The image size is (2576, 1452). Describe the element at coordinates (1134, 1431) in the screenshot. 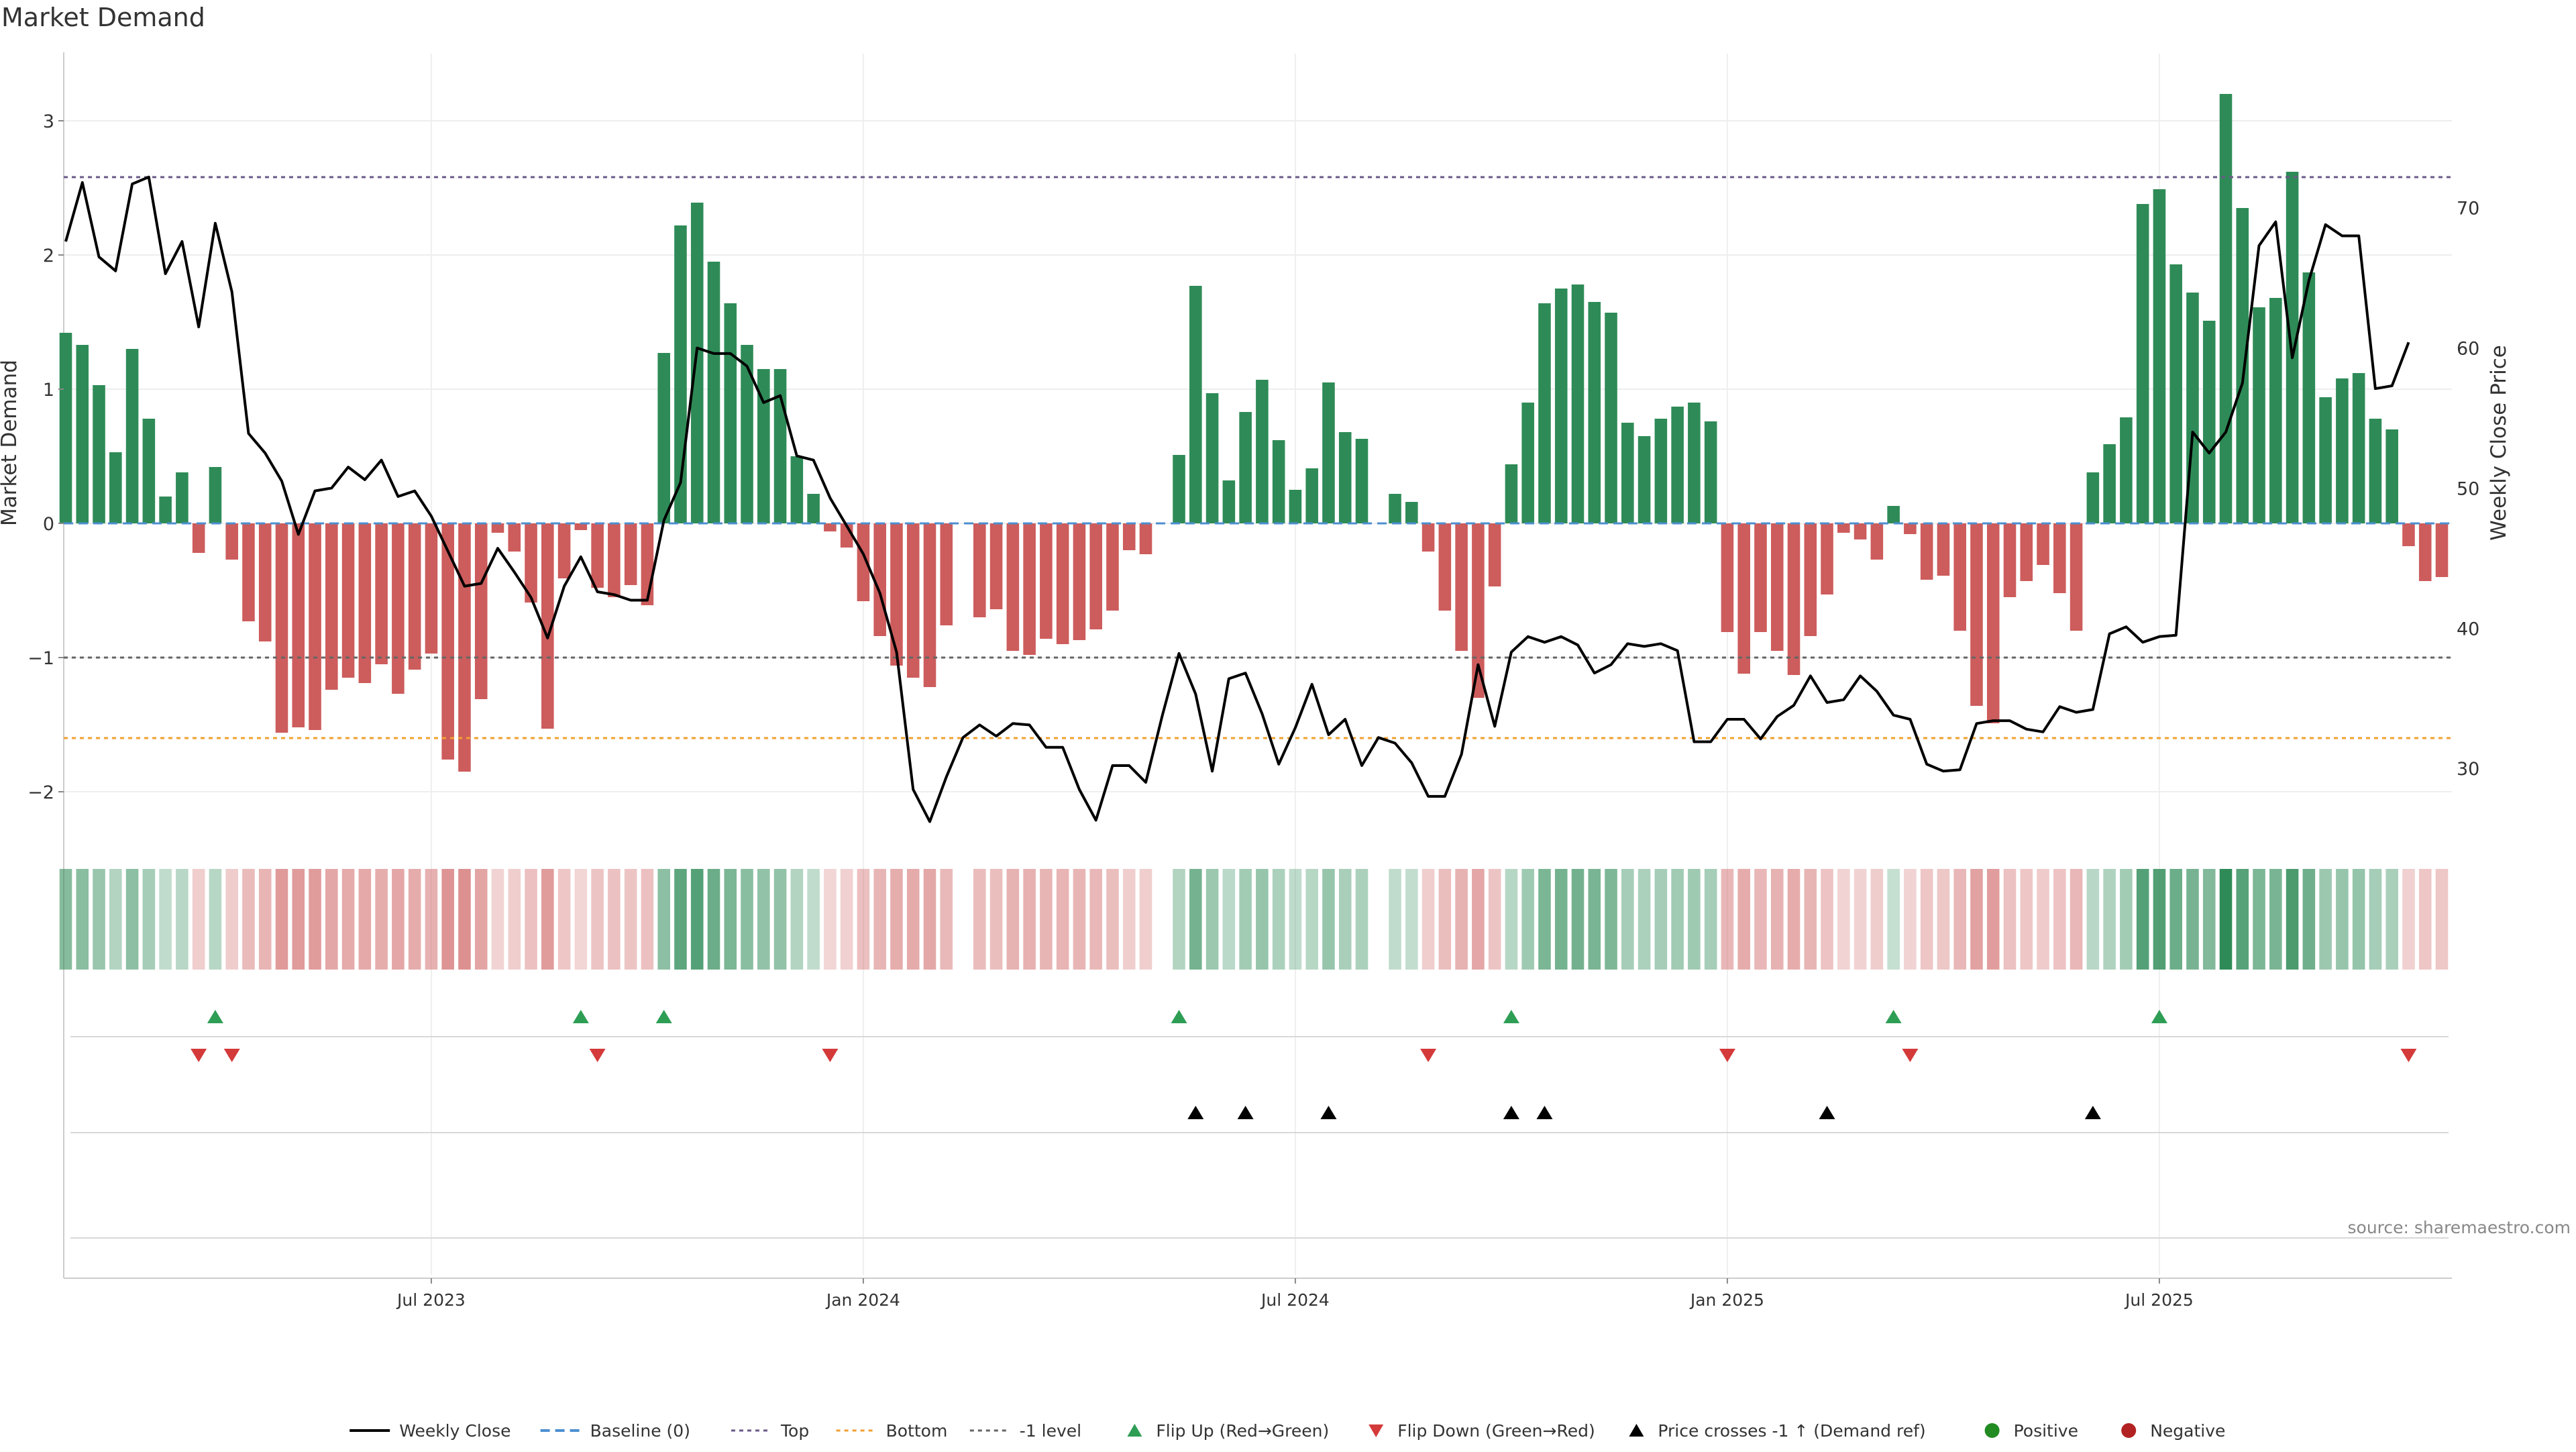

I see `legend-swatch-flip-up` at that location.